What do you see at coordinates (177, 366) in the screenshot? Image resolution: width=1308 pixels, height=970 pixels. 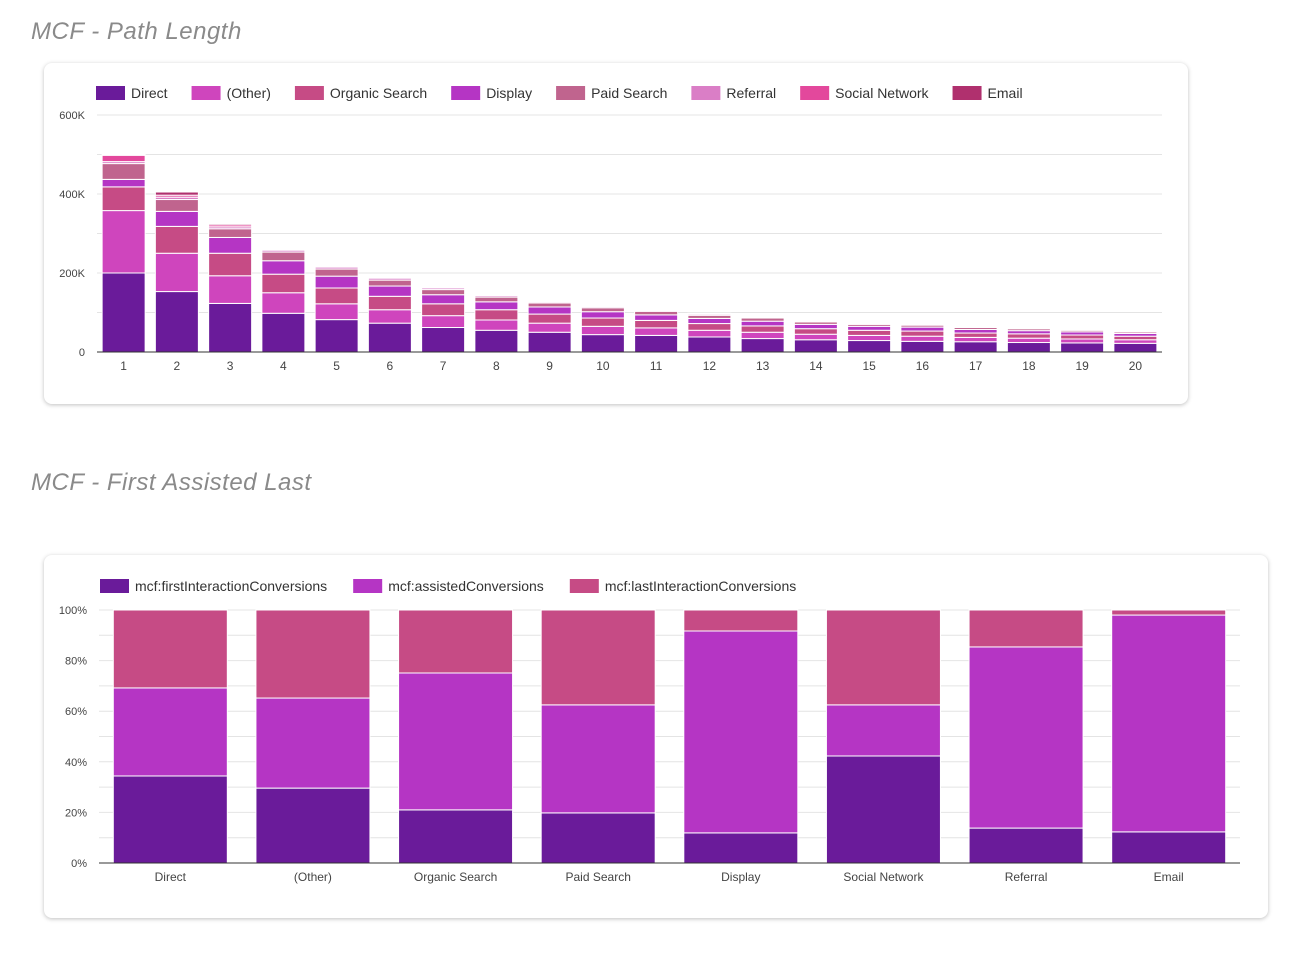 I see `x-tick-label: 2` at bounding box center [177, 366].